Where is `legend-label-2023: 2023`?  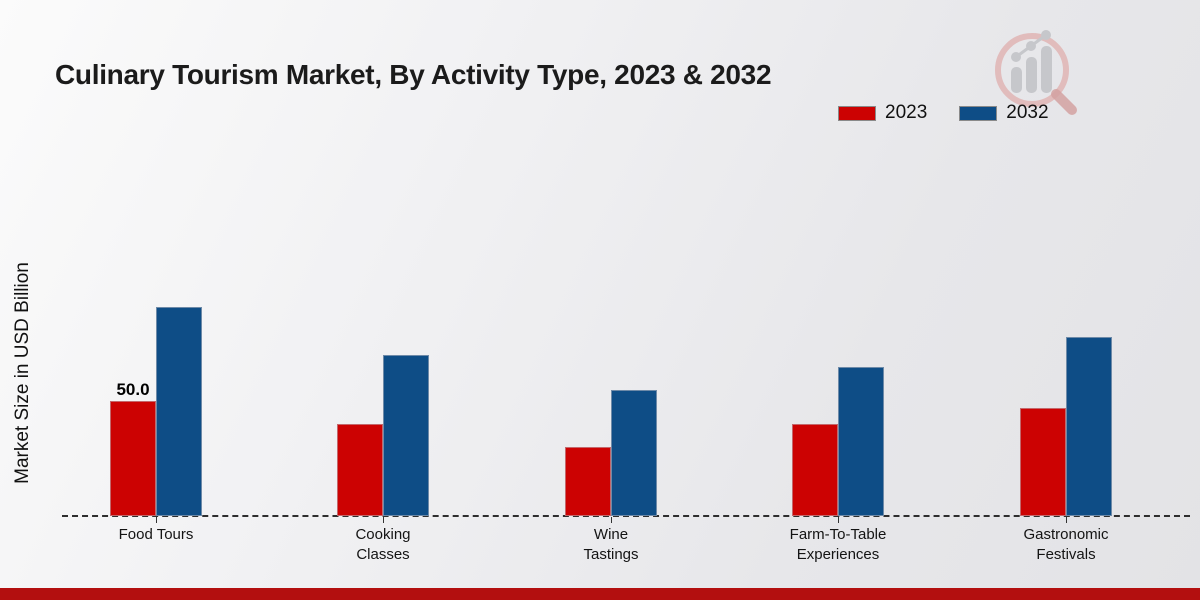 legend-label-2023: 2023 is located at coordinates (906, 112).